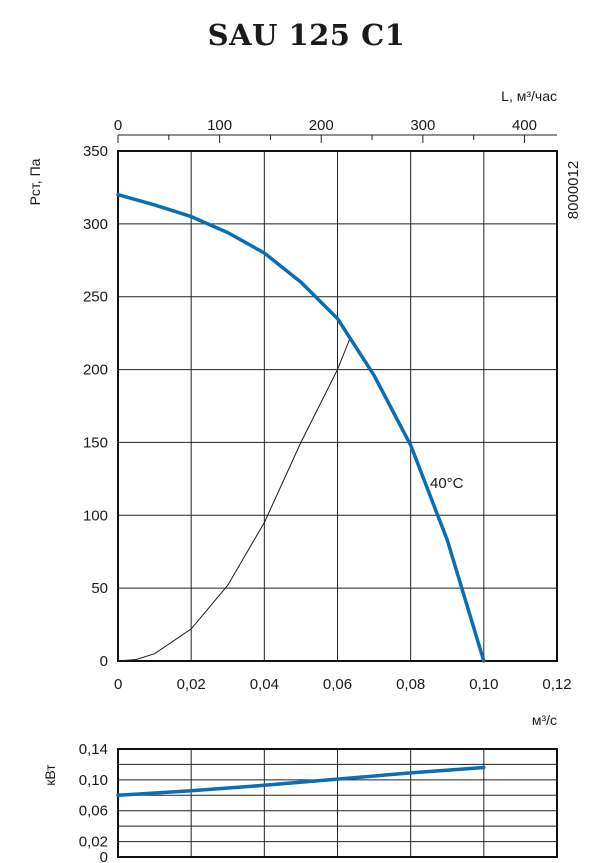 The height and width of the screenshot is (863, 613). I want to click on system-resistance-curve, so click(234, 499).